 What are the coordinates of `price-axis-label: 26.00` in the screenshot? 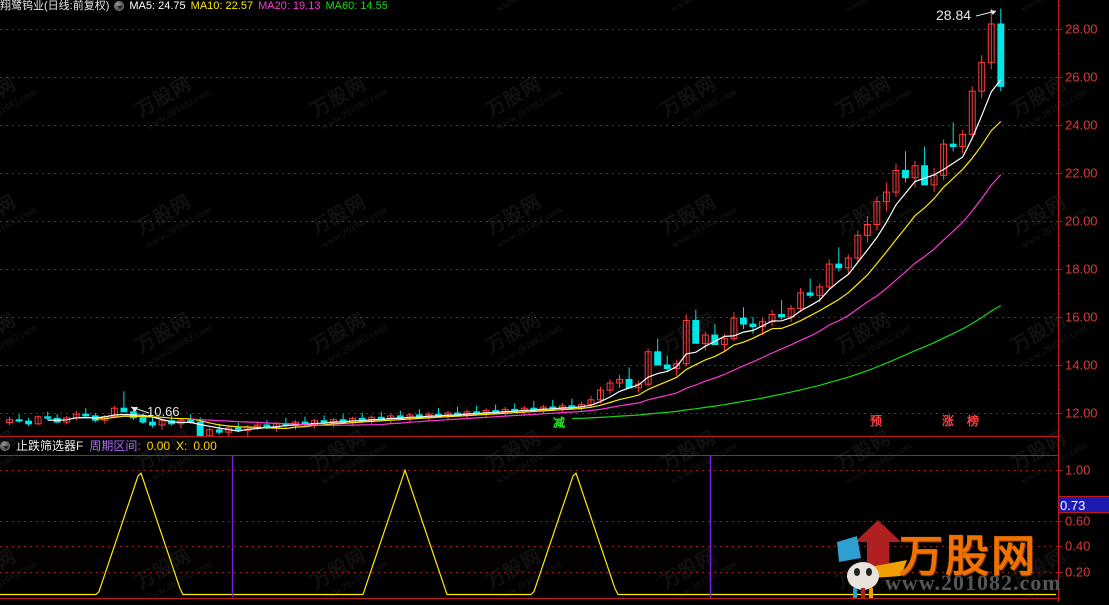 It's located at (1081, 77).